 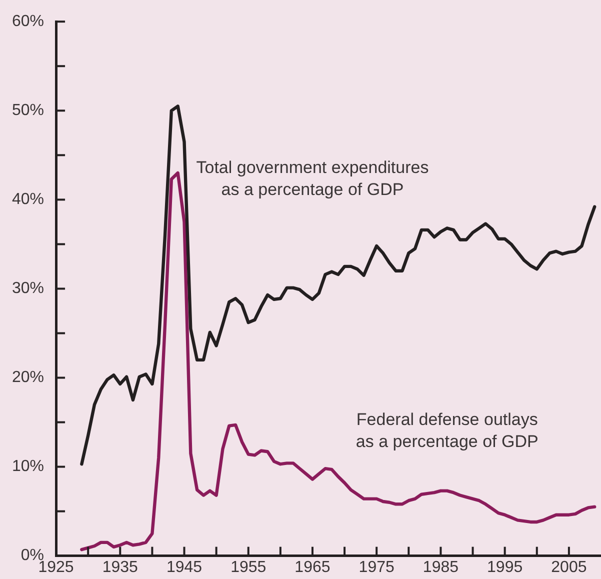 What do you see at coordinates (447, 431) in the screenshot?
I see `series-label: Federal defense outlays as a percentage of GDP` at bounding box center [447, 431].